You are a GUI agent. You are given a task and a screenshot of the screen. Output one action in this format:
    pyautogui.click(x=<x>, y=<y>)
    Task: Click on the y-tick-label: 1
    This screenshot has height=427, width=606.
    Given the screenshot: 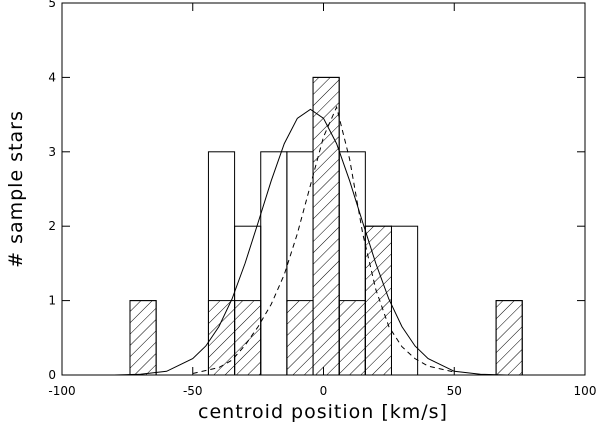 What is the action you would take?
    pyautogui.click(x=52, y=301)
    